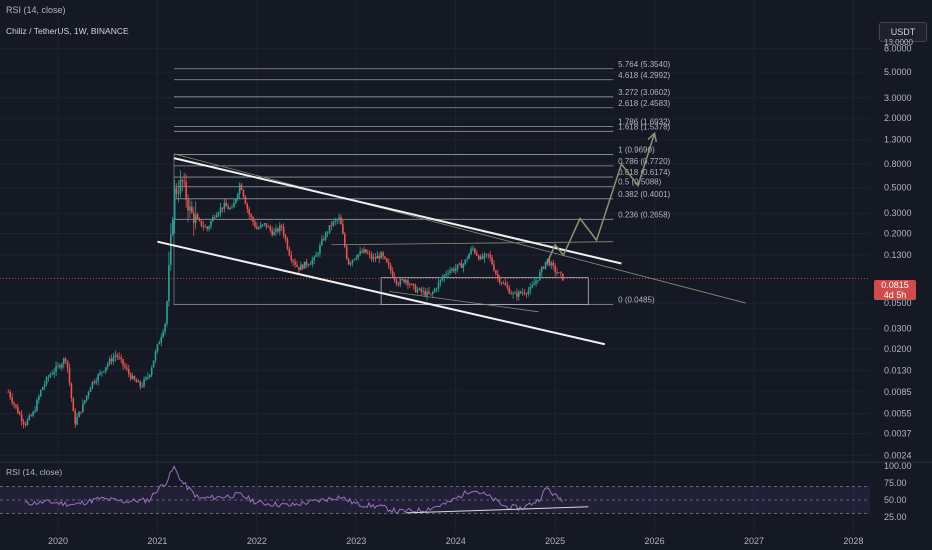  I want to click on top-indicator-label: RSI (14, close), so click(36, 10).